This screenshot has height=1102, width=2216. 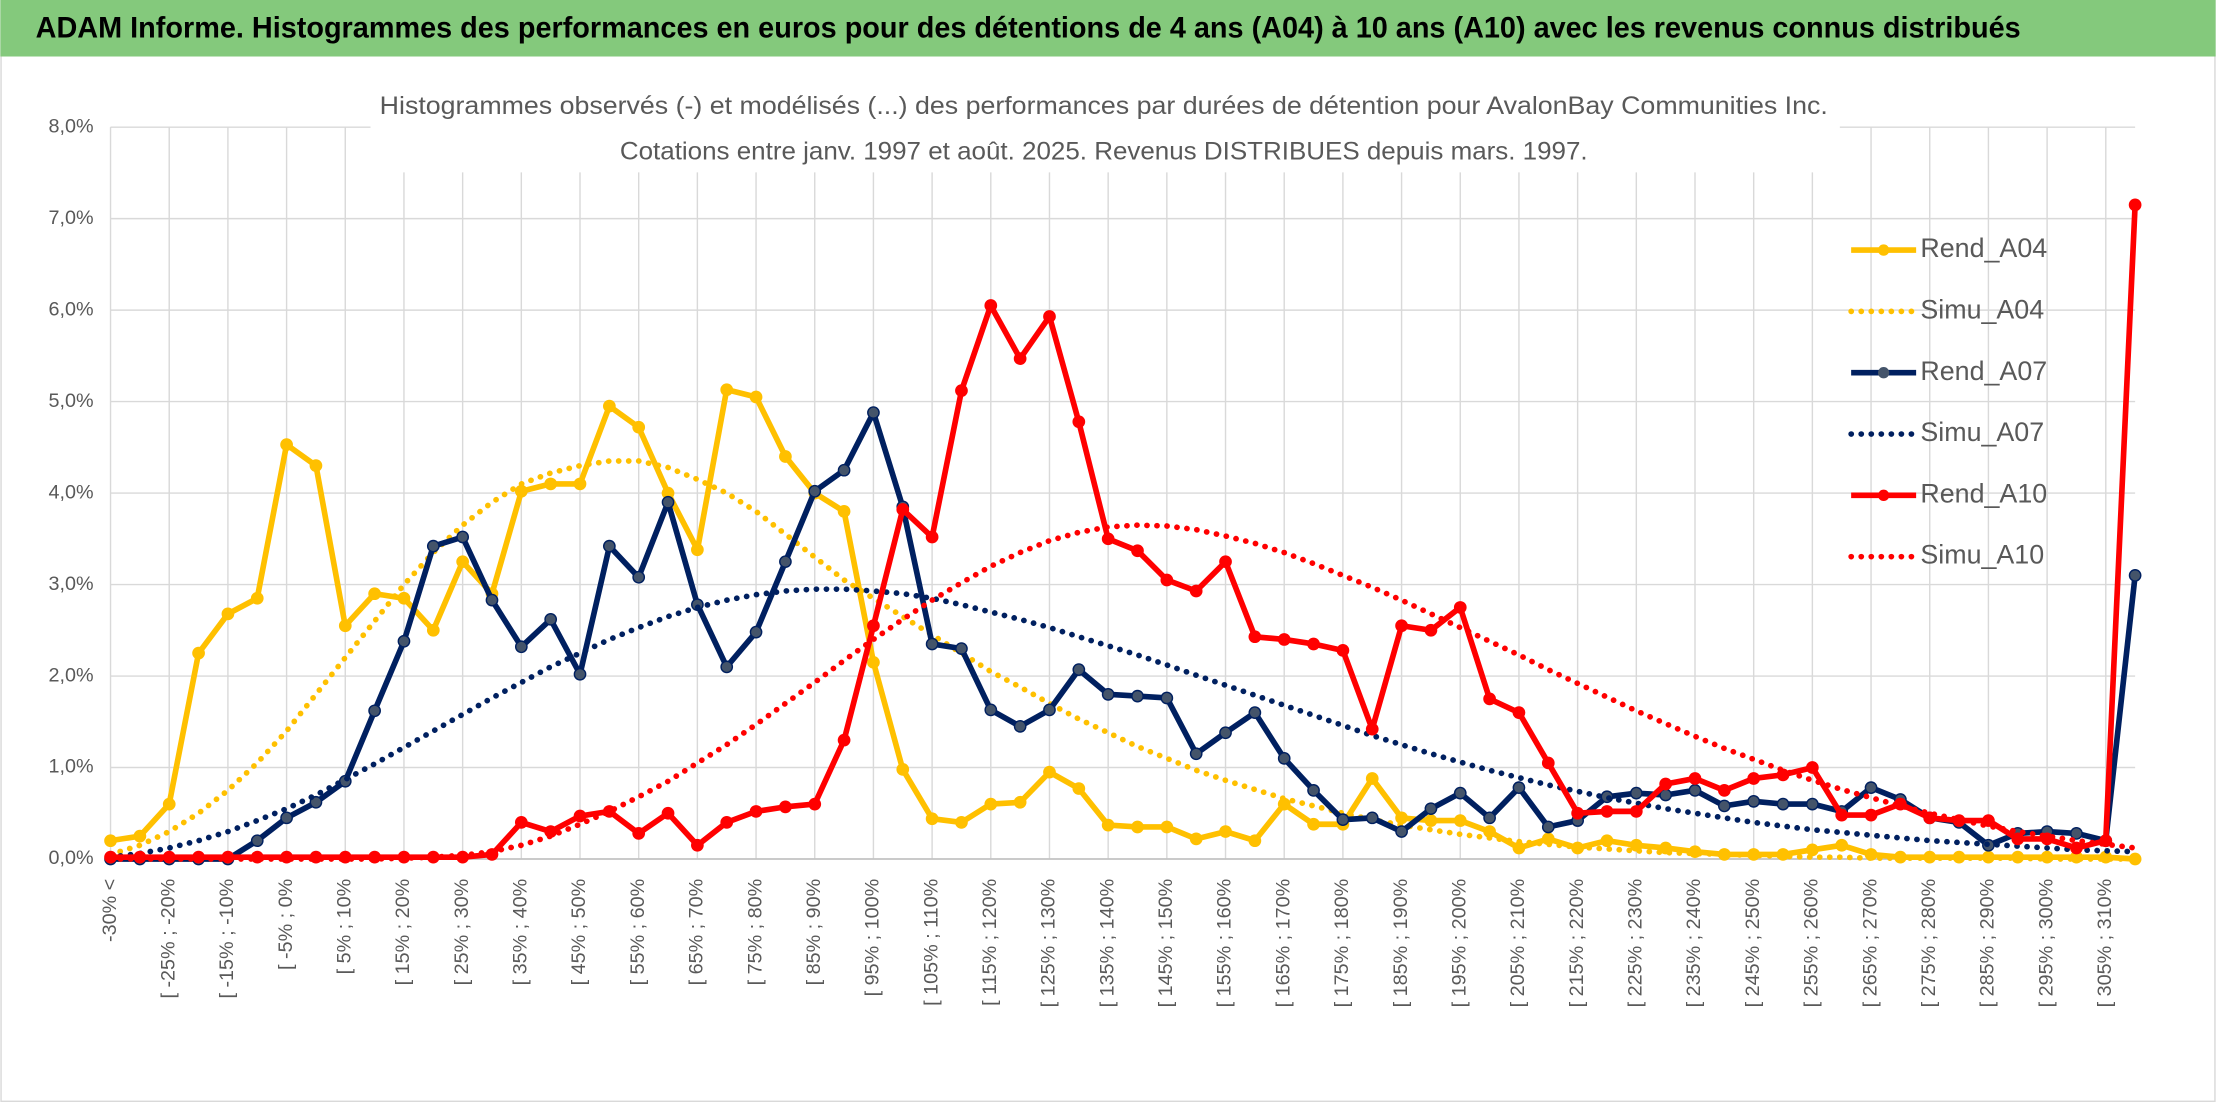 What do you see at coordinates (697, 932) in the screenshot?
I see `x-tick-label: [ 65% ; 70%` at bounding box center [697, 932].